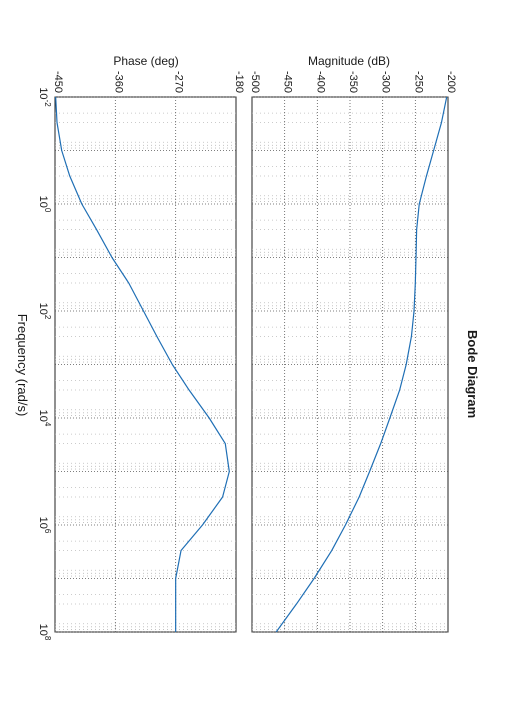 The width and height of the screenshot is (508, 705). Describe the element at coordinates (44, 204) in the screenshot. I see `frequency-tick-label: 10⁰` at that location.